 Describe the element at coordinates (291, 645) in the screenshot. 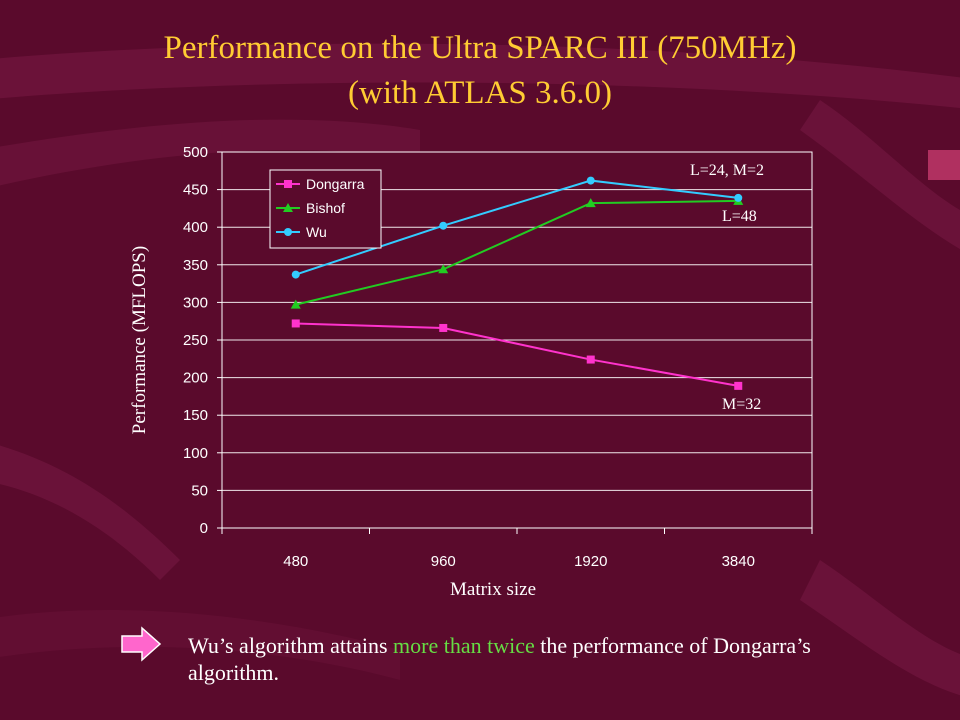

I see `caption-before: Wu’s algorithm attains` at that location.